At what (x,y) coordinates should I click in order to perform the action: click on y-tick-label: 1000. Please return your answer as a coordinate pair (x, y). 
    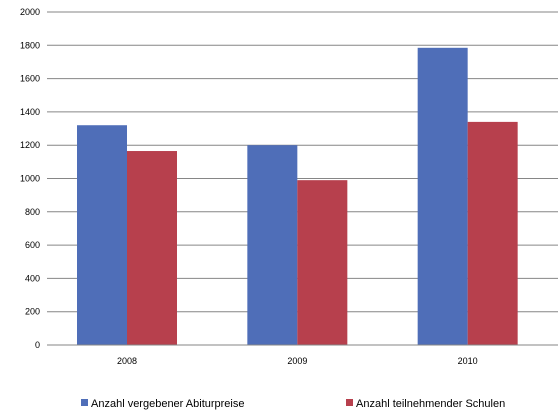
    Looking at the image, I should click on (30, 179).